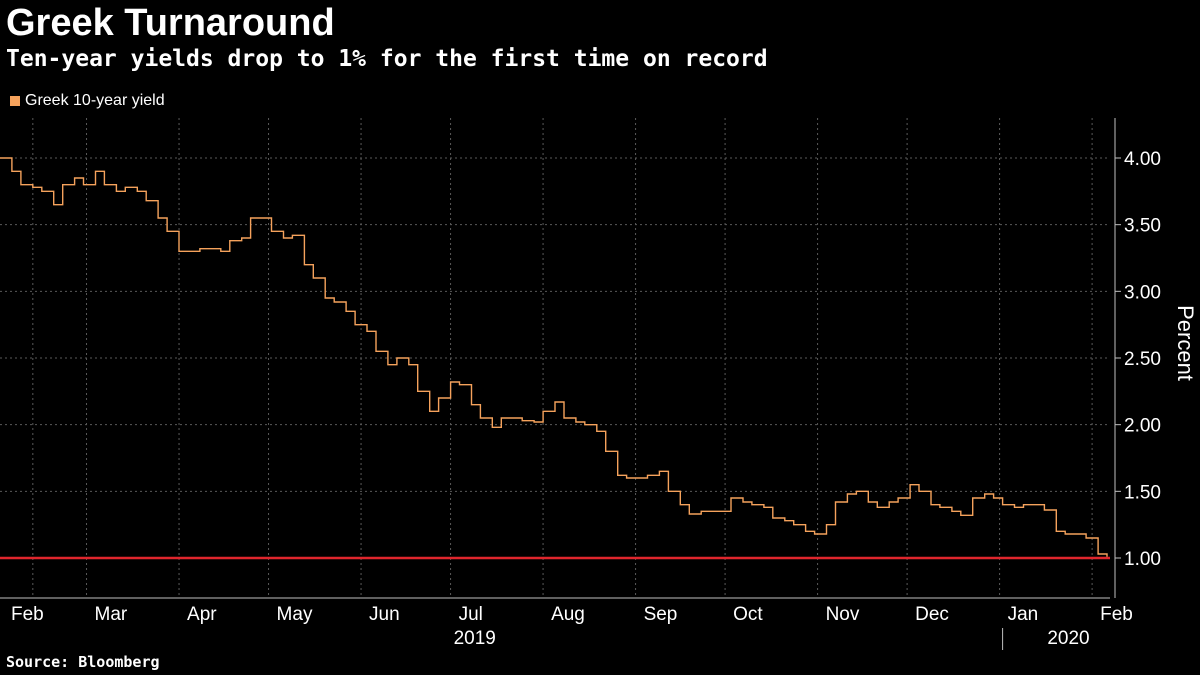 This screenshot has width=1200, height=675. What do you see at coordinates (1023, 614) in the screenshot?
I see `x-month-label-11: Jan` at bounding box center [1023, 614].